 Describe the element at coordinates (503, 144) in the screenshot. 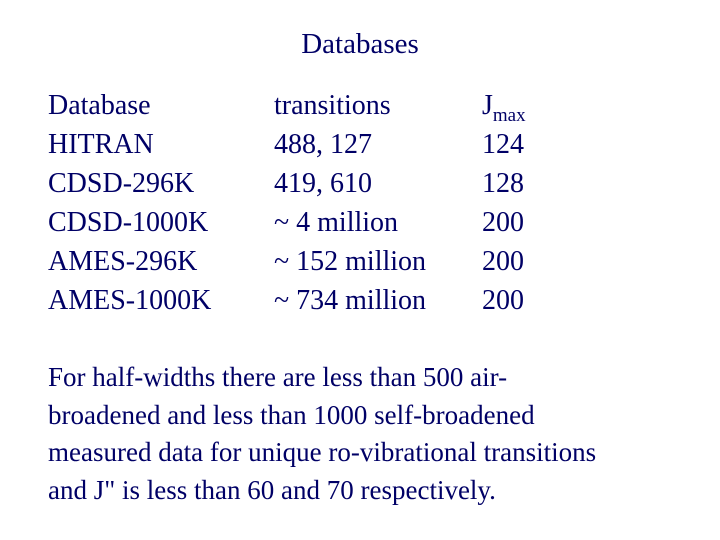

I see `table-cell: 124` at that location.